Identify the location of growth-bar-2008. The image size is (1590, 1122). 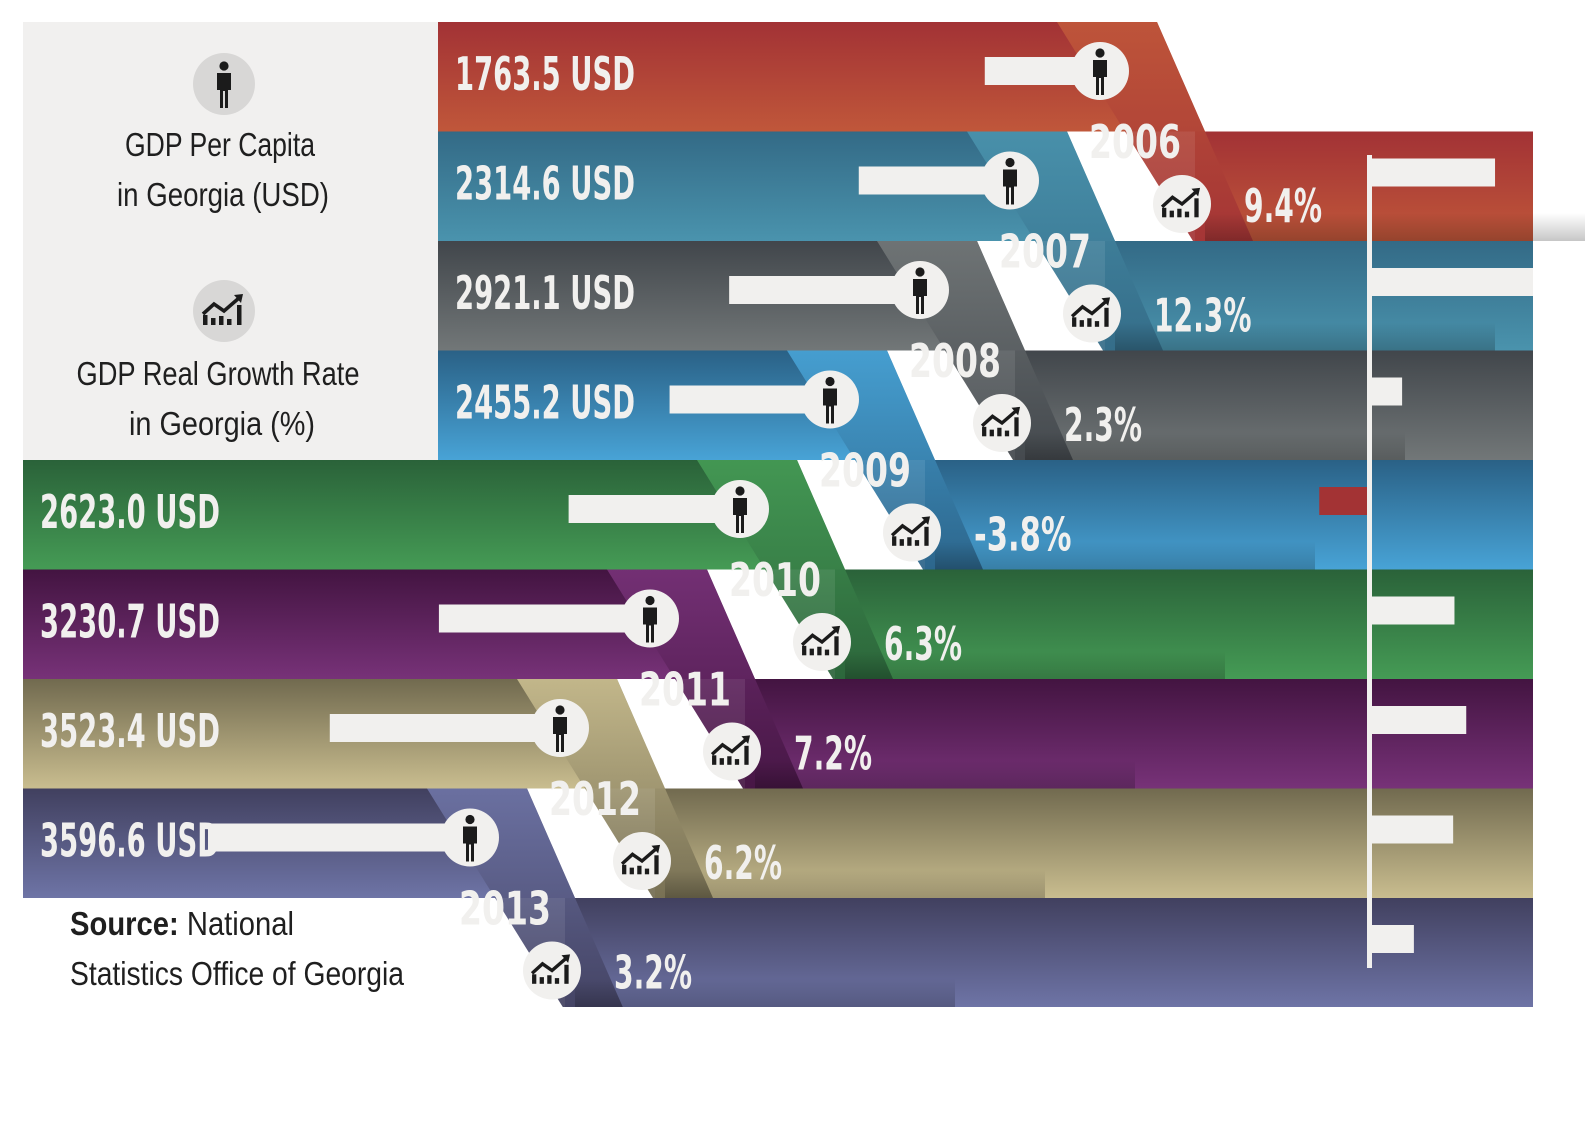
(1387, 391).